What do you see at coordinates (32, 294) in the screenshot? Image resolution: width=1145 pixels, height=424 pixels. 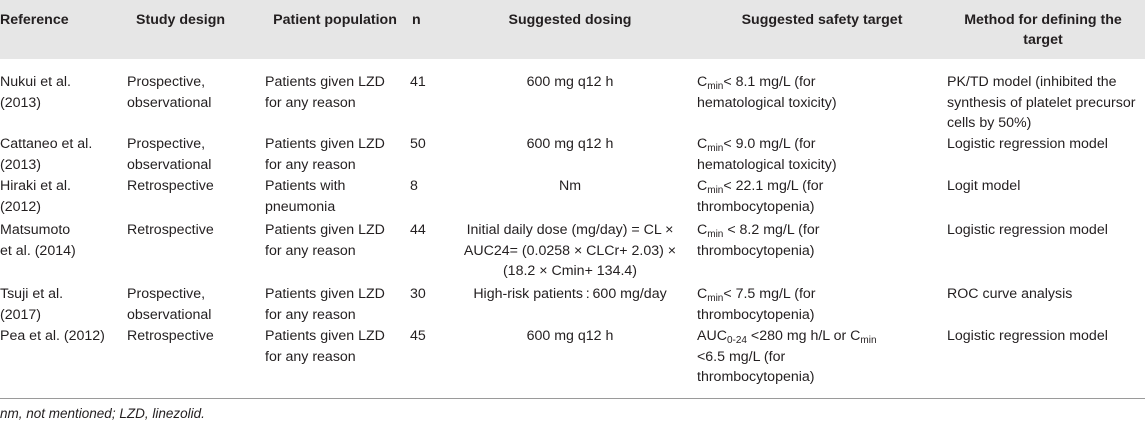 I see `cell-line: Tsuji et al.` at bounding box center [32, 294].